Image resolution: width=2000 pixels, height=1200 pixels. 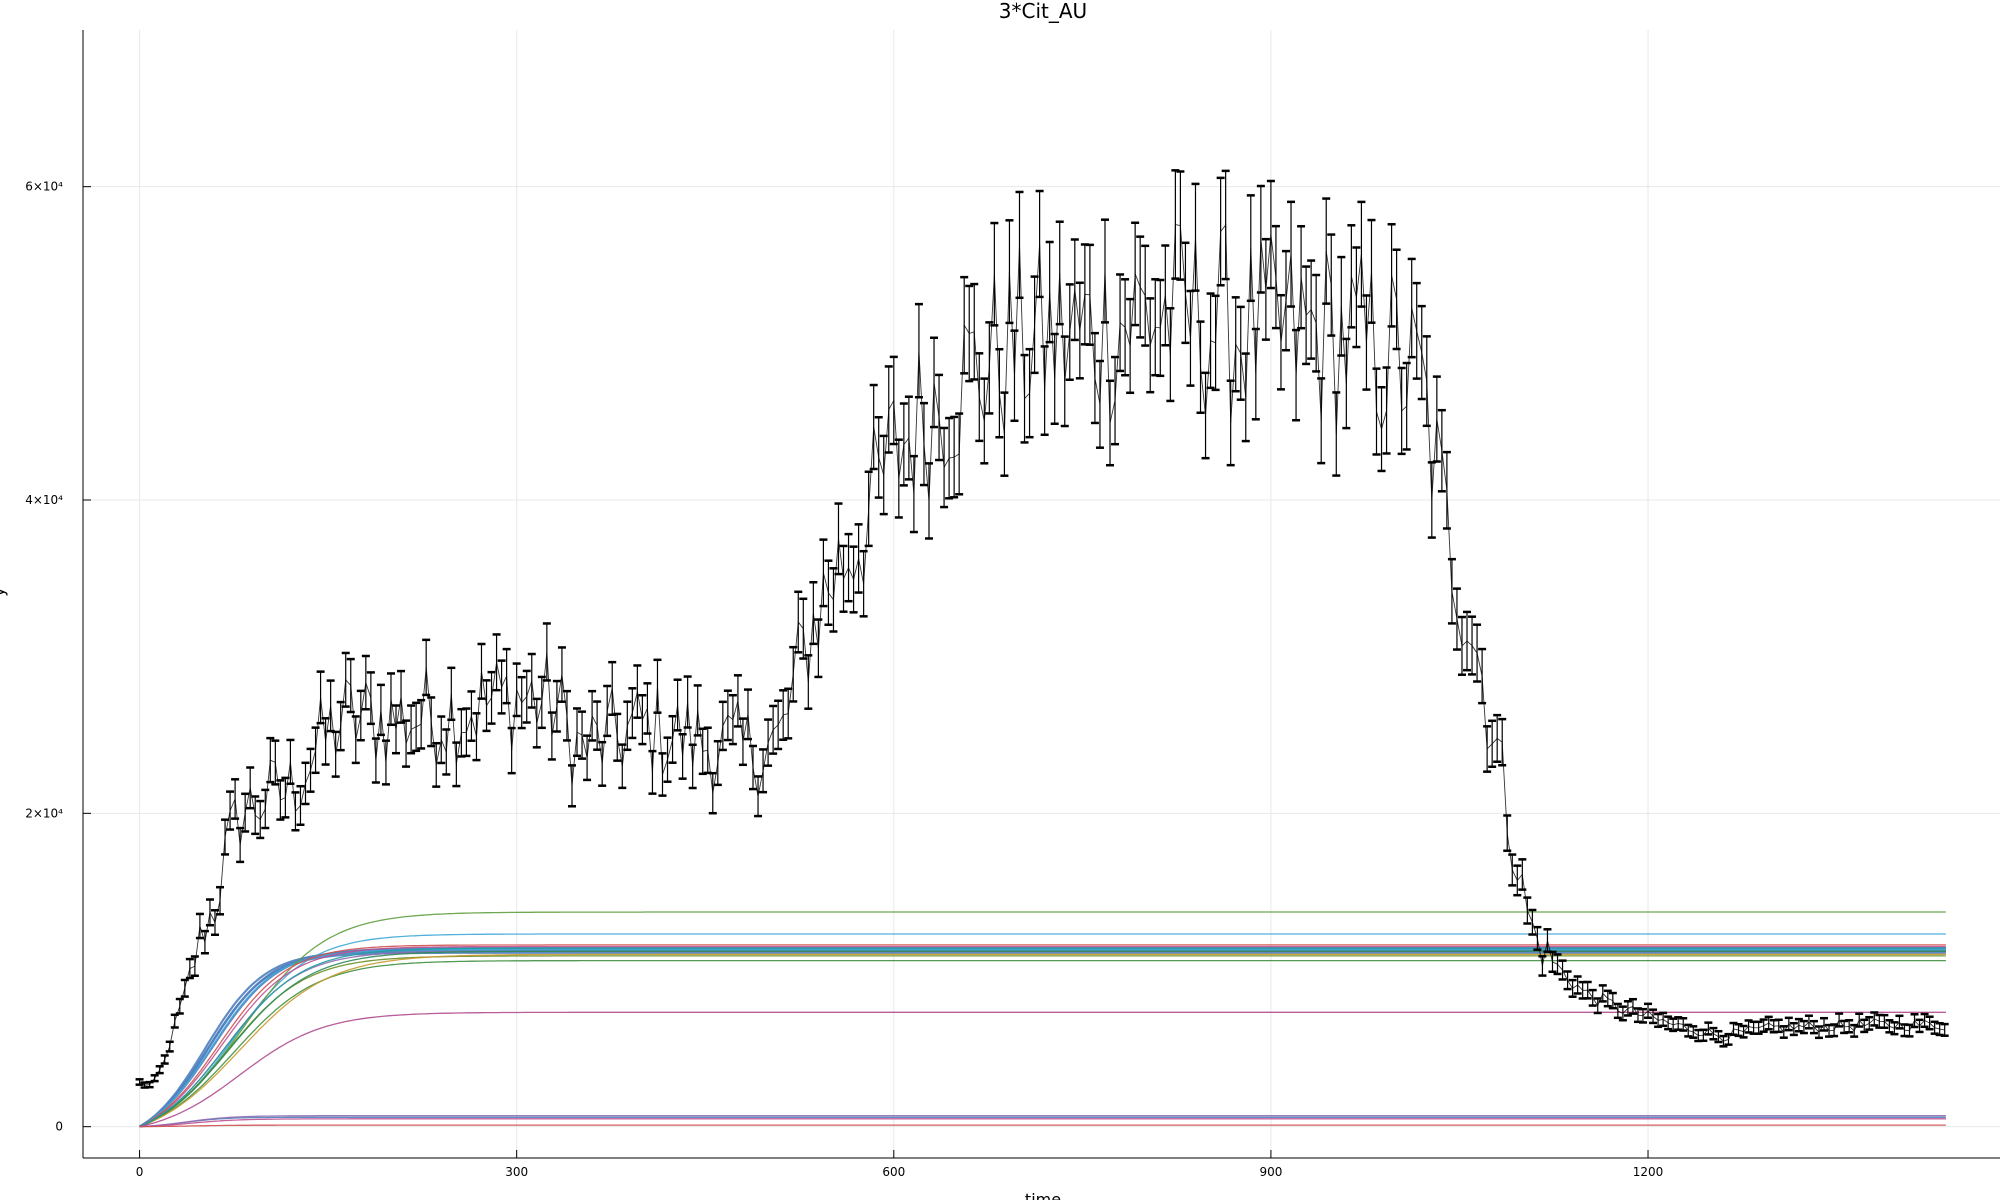 I want to click on y-tick-label: 0, so click(x=59, y=1127).